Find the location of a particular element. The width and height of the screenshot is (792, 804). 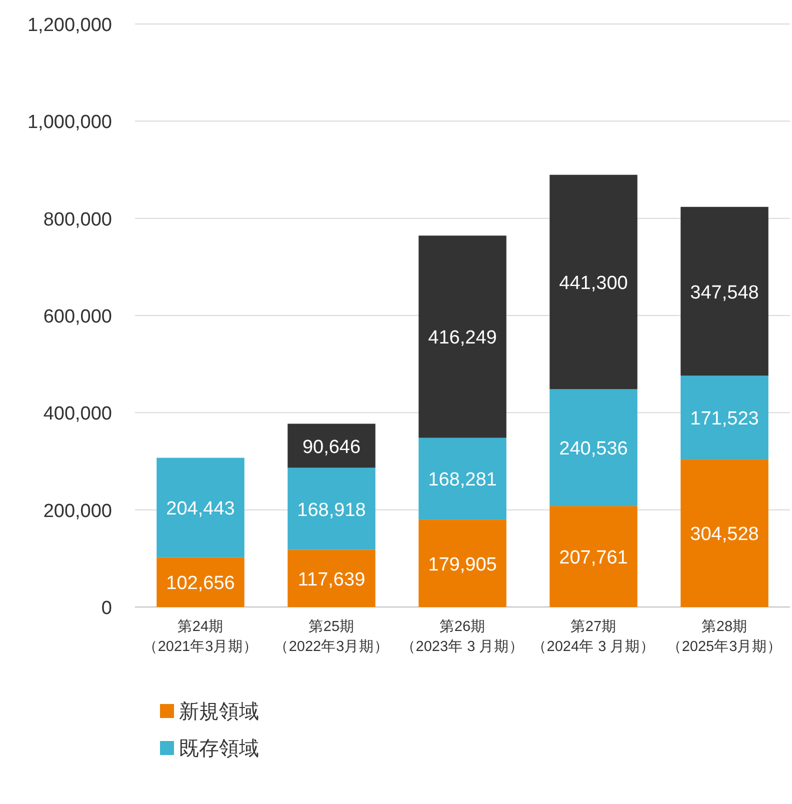

data-label: 416,249 is located at coordinates (462, 338).